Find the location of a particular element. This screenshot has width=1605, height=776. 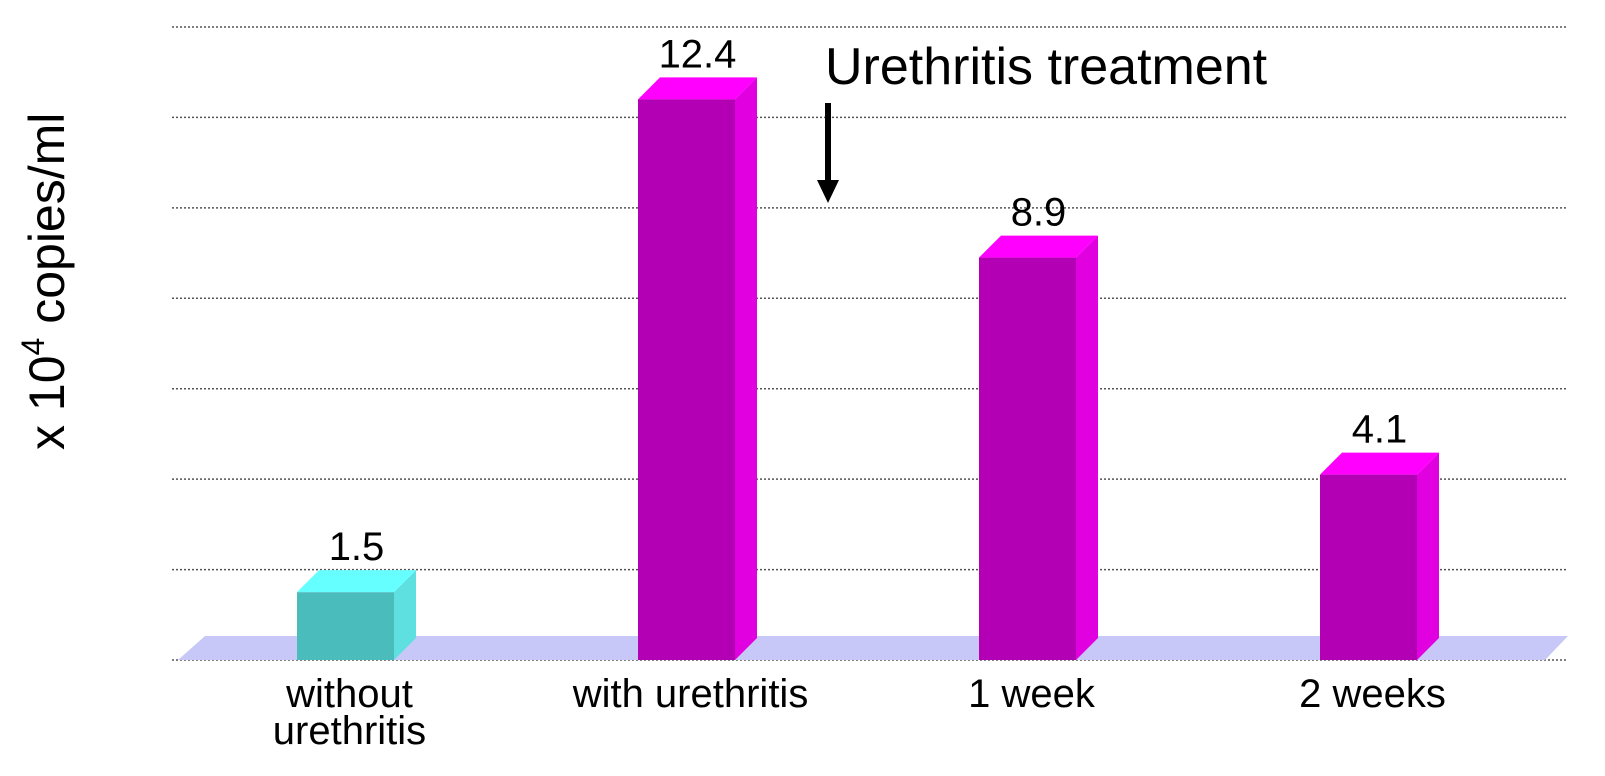

value-label: 4.1 is located at coordinates (1380, 430).